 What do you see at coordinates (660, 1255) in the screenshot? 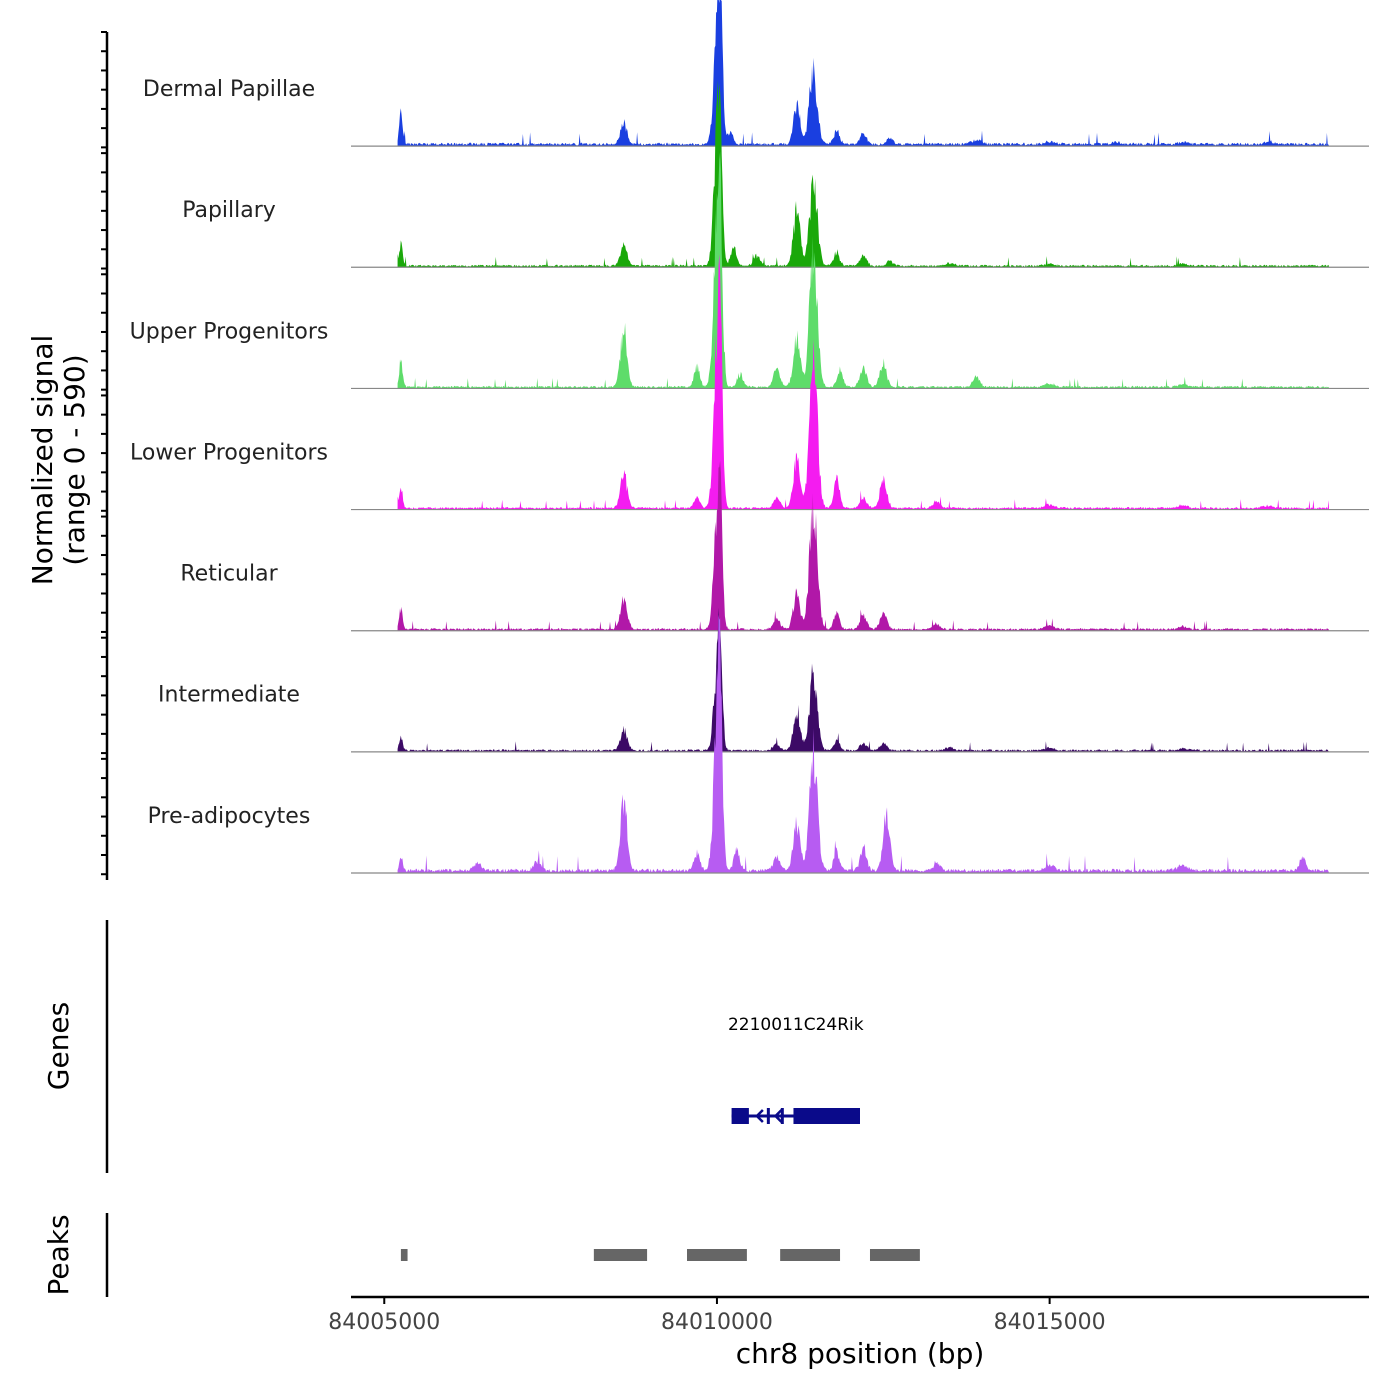
I see `peak-regions` at bounding box center [660, 1255].